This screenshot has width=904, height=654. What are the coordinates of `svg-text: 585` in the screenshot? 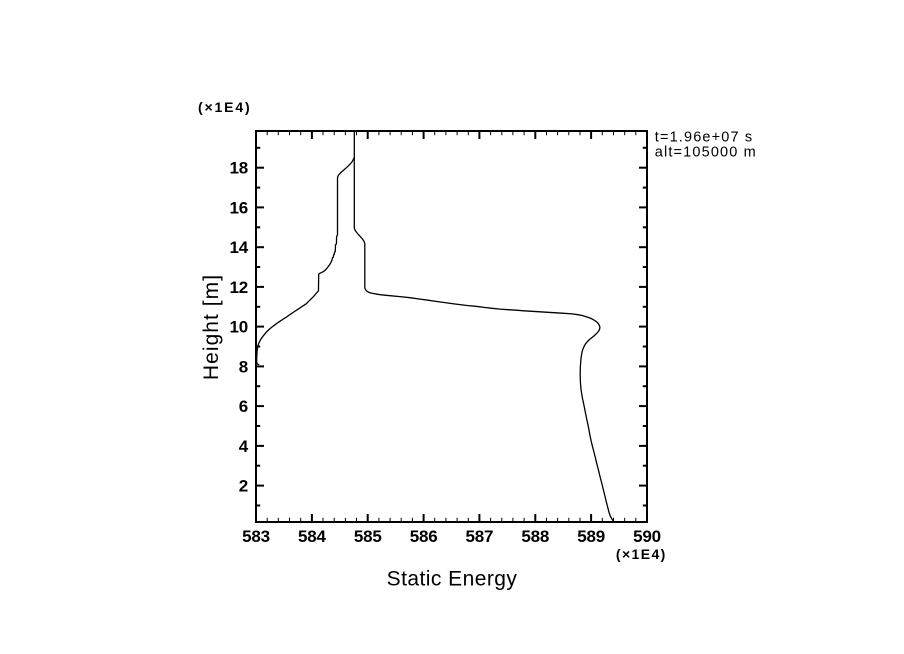 It's located at (368, 536).